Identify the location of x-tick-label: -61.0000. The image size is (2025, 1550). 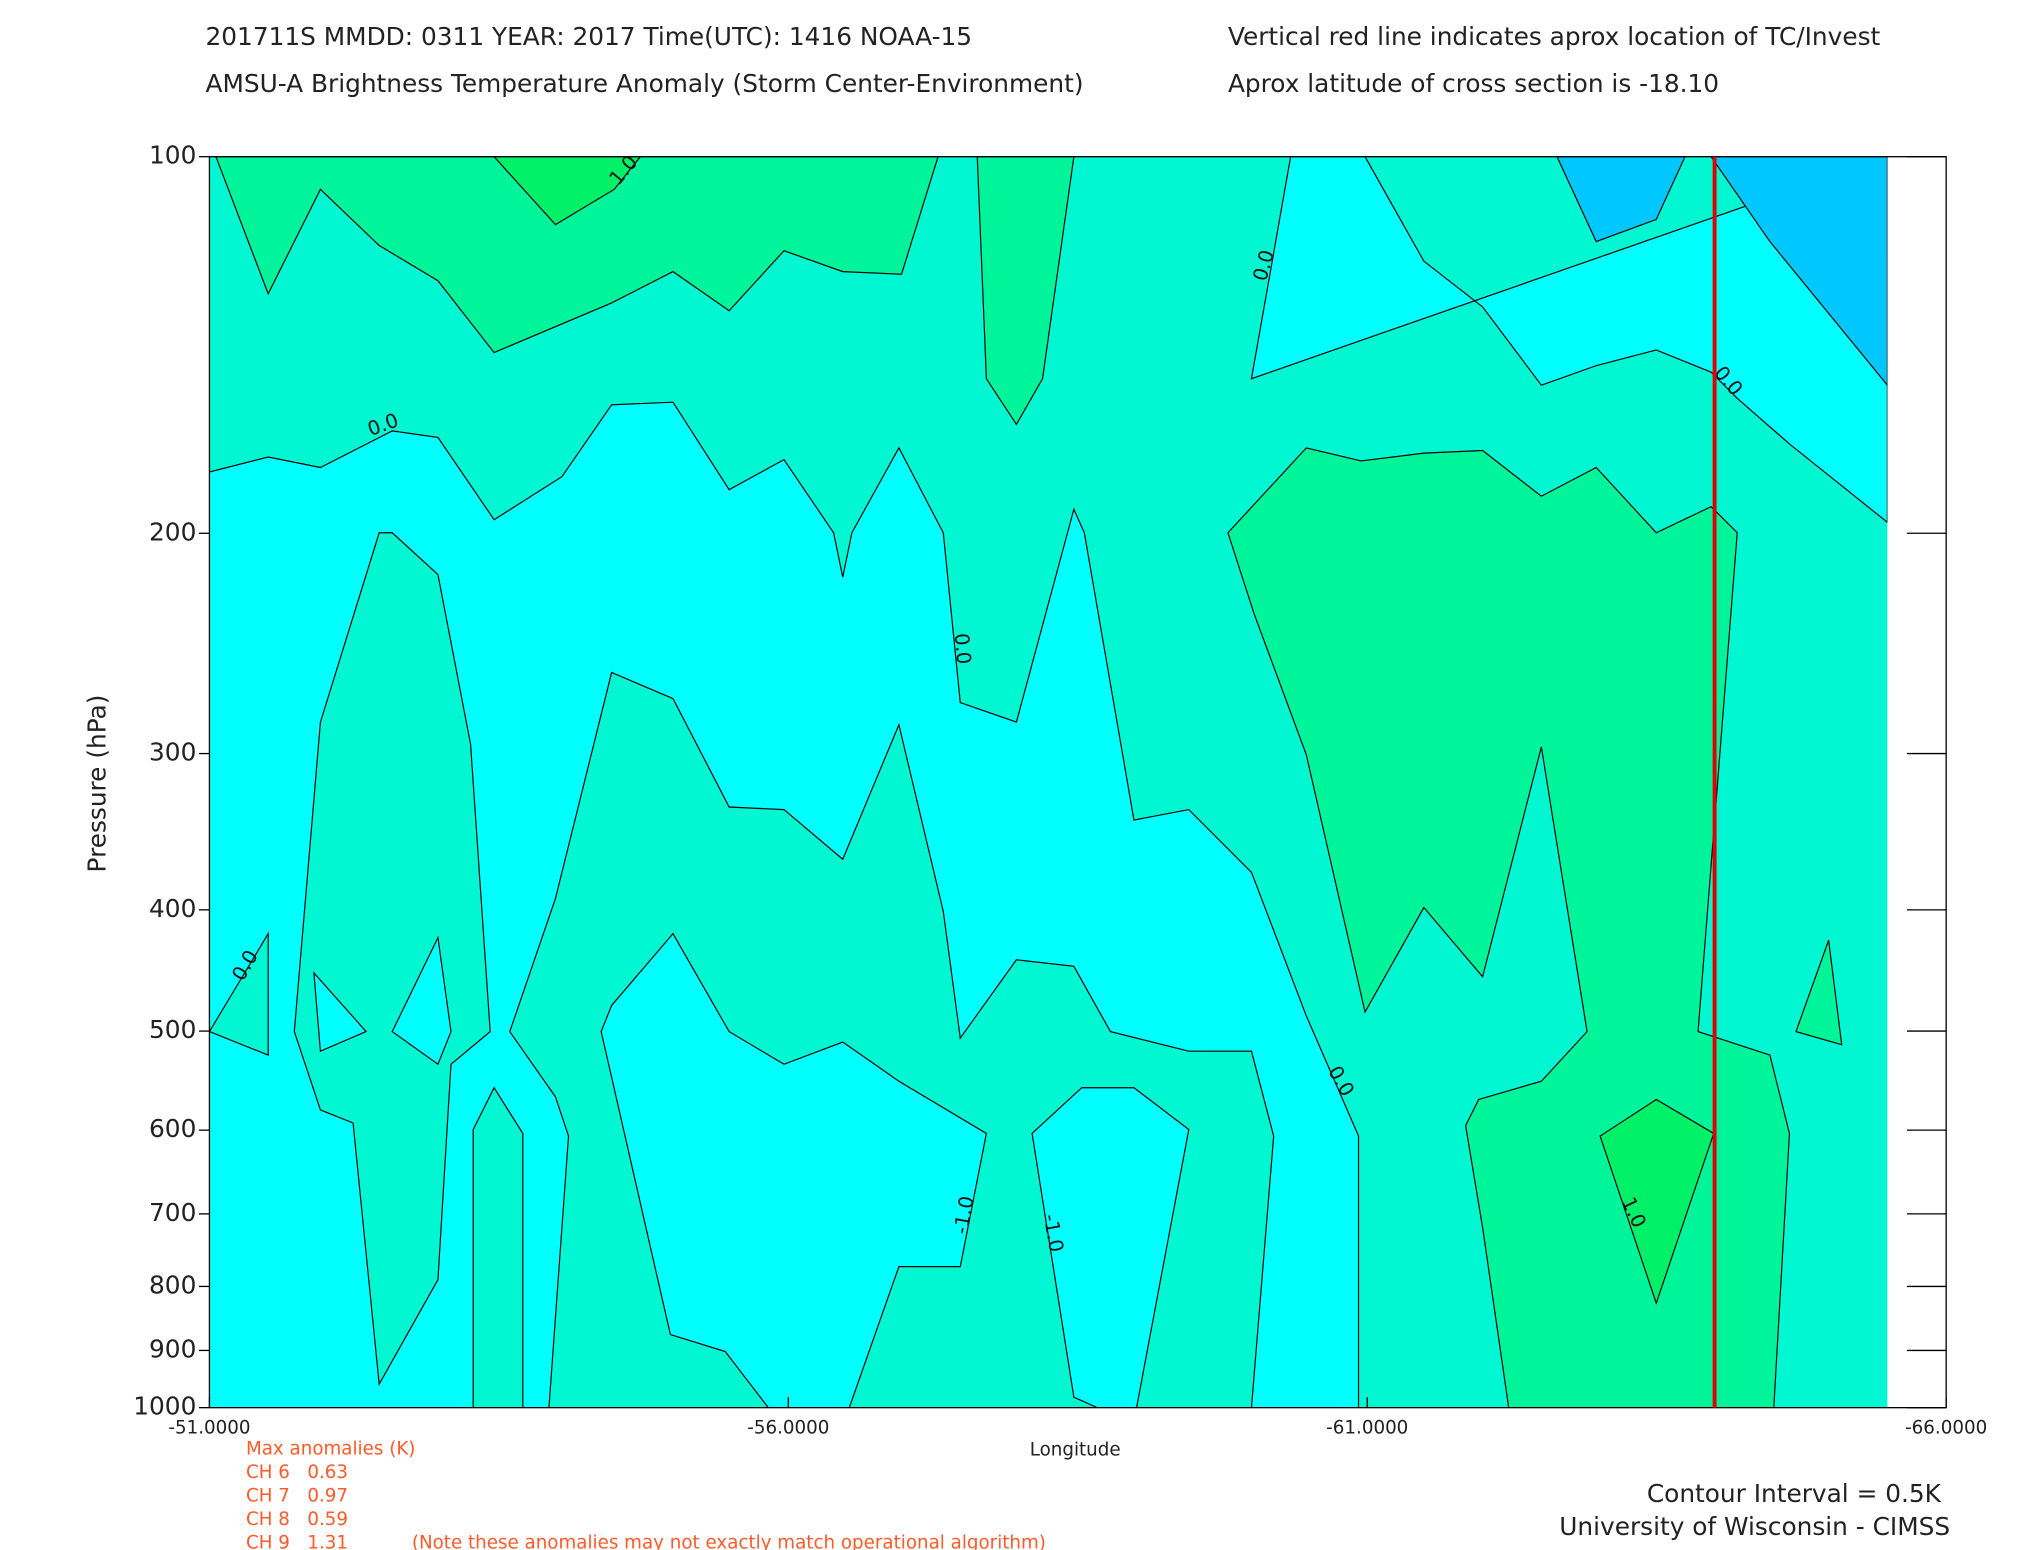
(1367, 1428).